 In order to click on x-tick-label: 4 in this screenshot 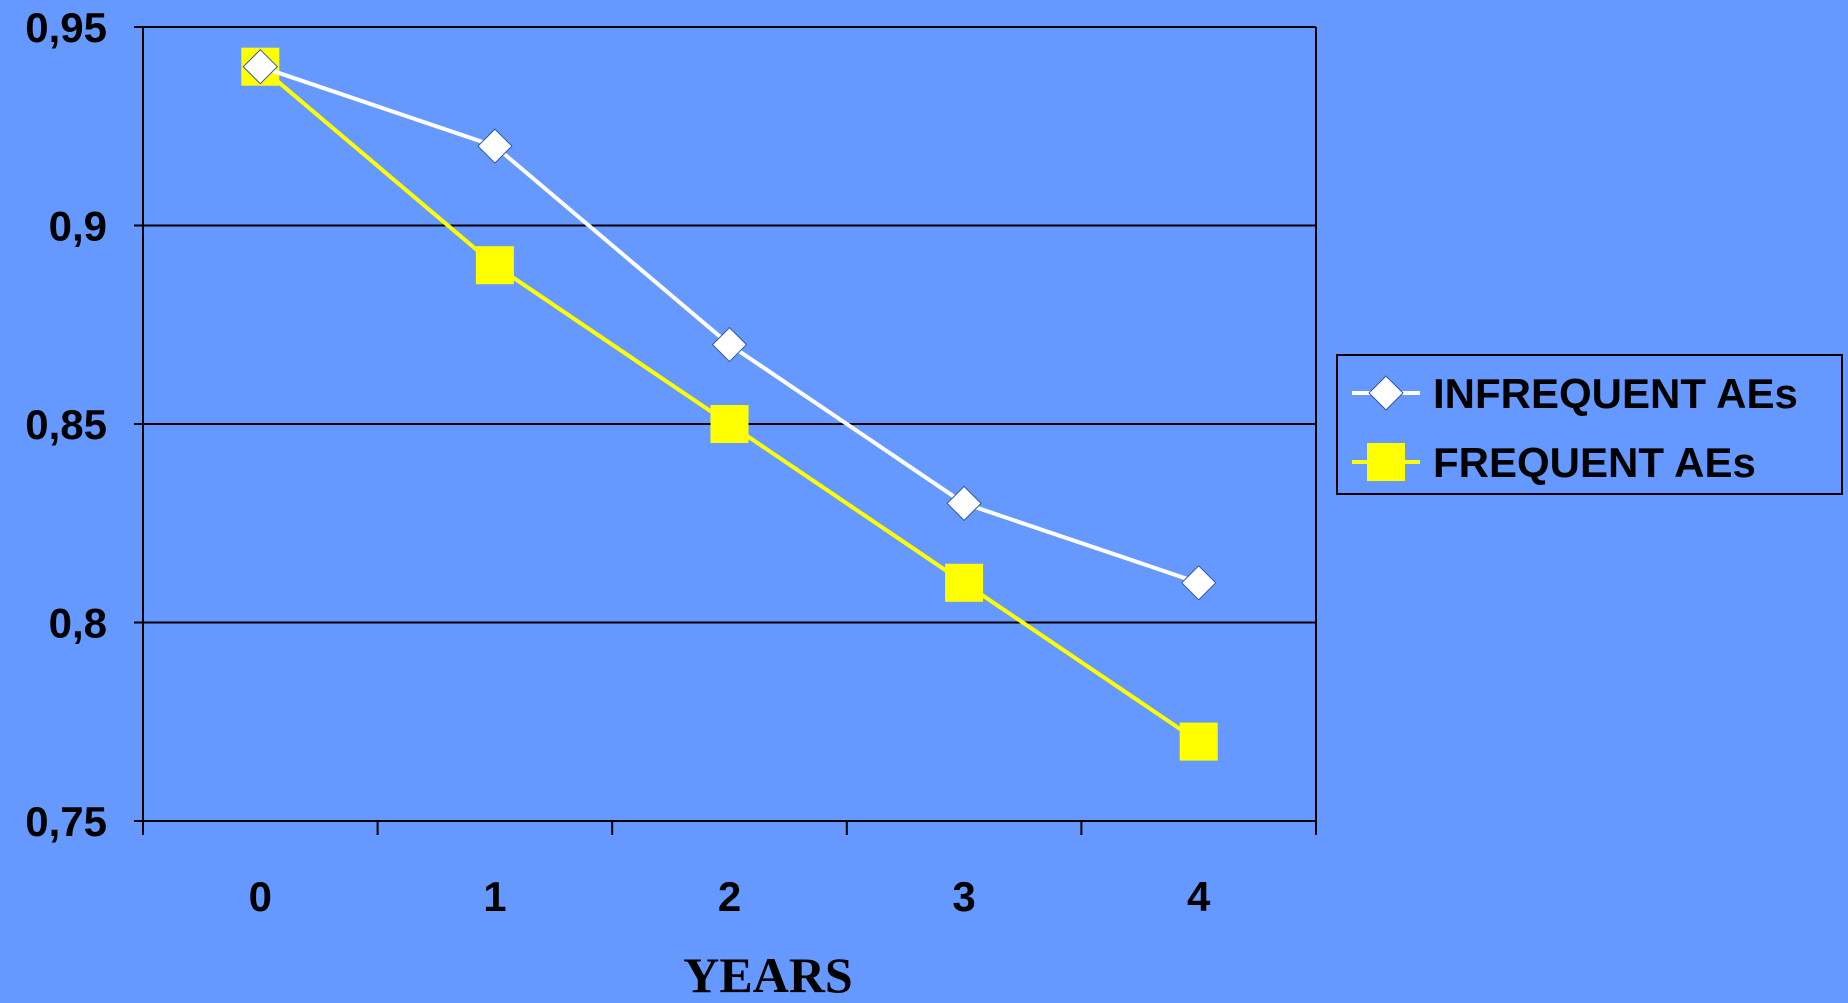, I will do `click(1199, 896)`.